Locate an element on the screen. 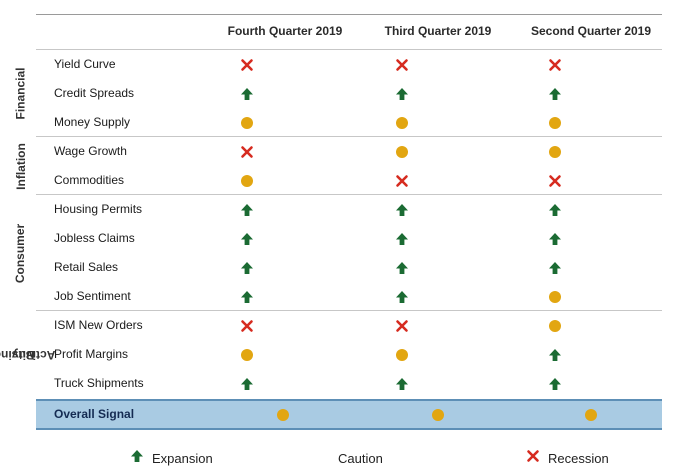 This screenshot has height=474, width=680. indicator-label: Yield Curve is located at coordinates (85, 64).